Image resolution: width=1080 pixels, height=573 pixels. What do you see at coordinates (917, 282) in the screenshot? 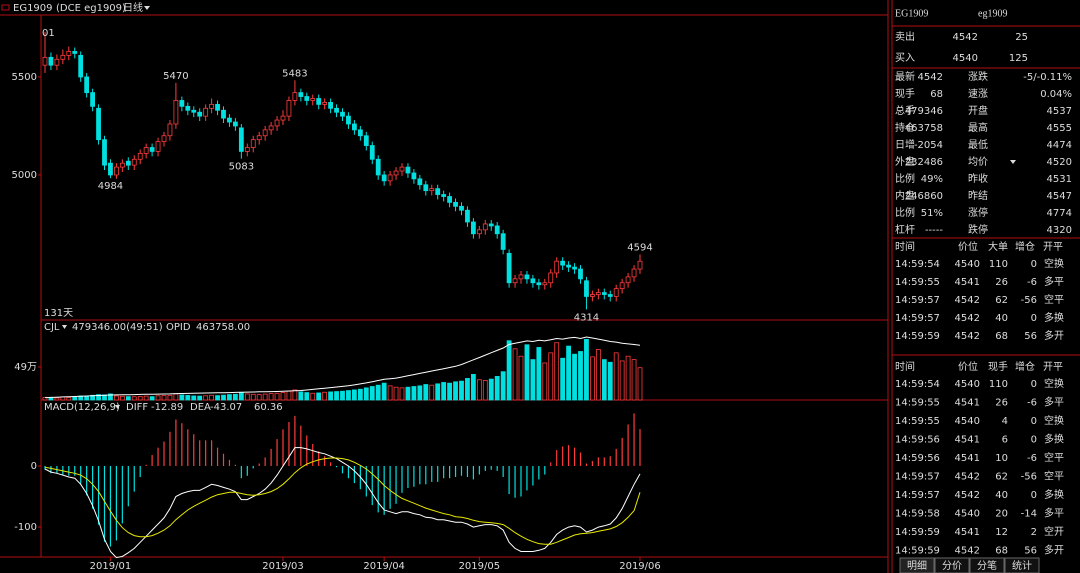
I see `table-cell: 14:59:55` at bounding box center [917, 282].